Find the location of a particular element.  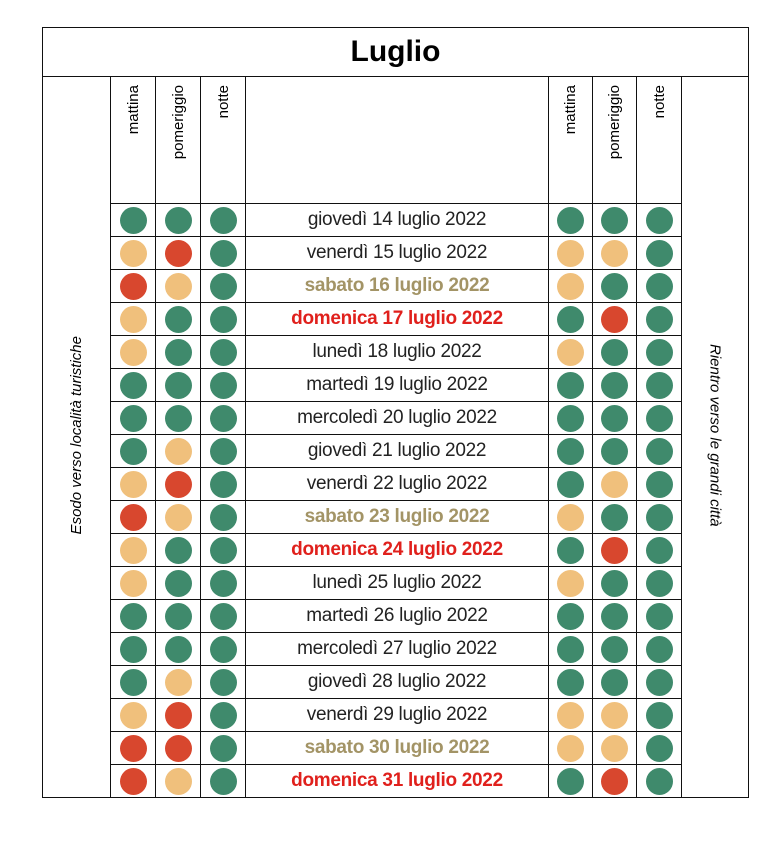

left-label: Esodo verso località turistiche is located at coordinates (76, 435).